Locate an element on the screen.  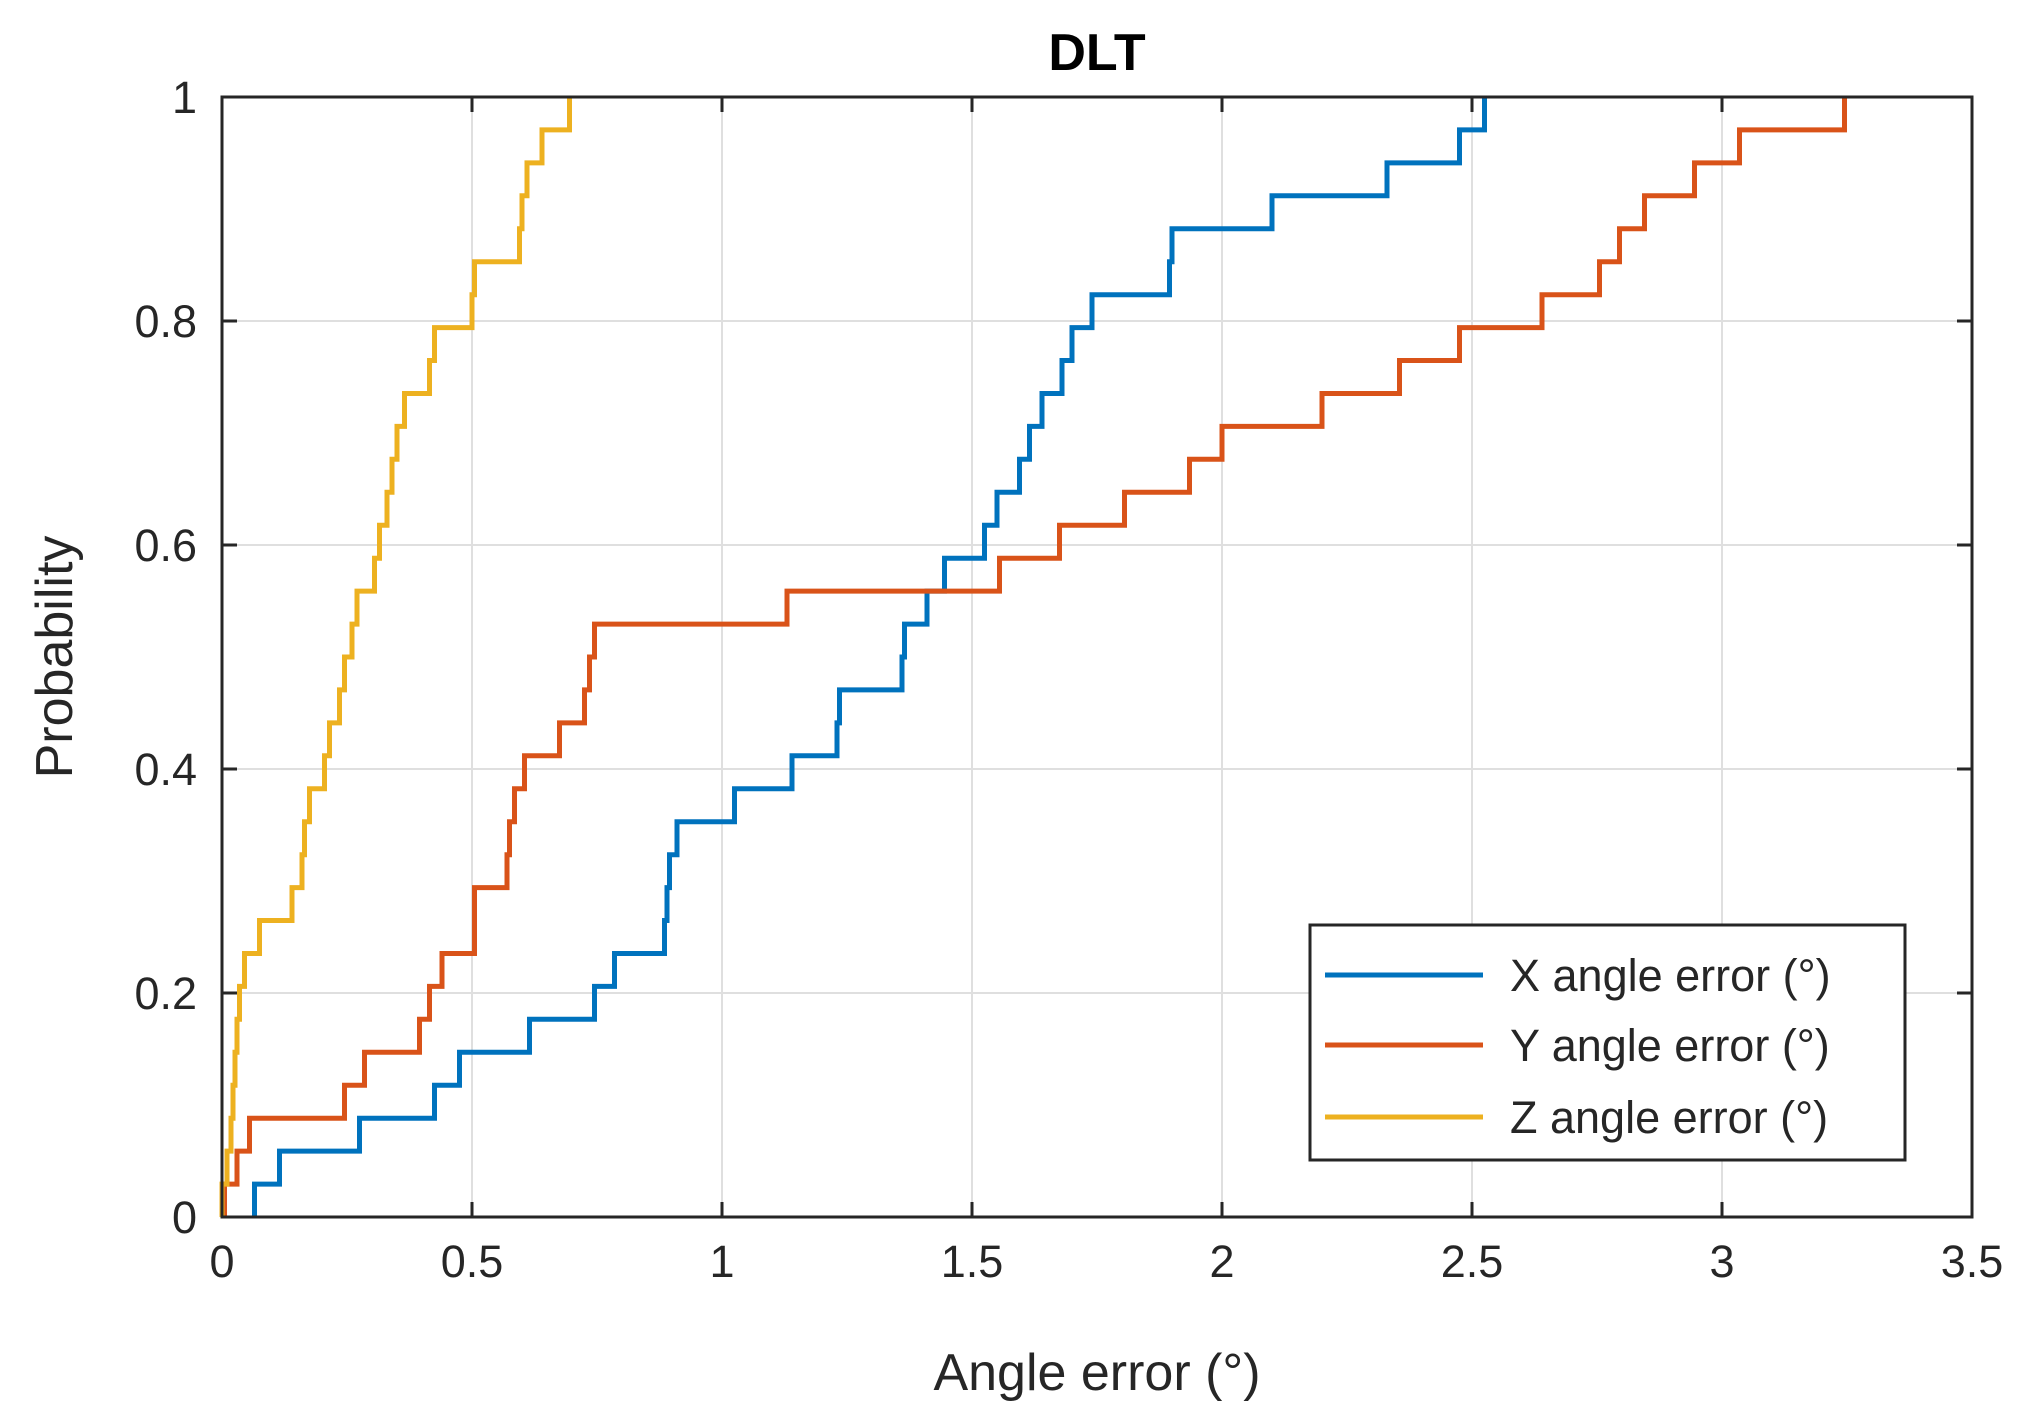
chart-title: DLT is located at coordinates (1096, 53).